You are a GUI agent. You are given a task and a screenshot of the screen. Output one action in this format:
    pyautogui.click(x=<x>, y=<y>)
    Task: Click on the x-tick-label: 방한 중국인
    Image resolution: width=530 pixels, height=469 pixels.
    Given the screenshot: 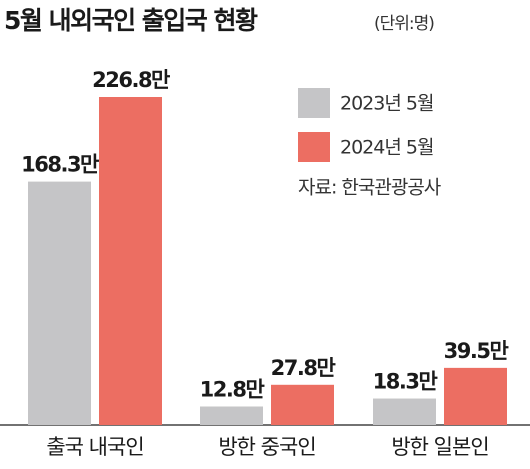 What is the action you would take?
    pyautogui.click(x=266, y=447)
    